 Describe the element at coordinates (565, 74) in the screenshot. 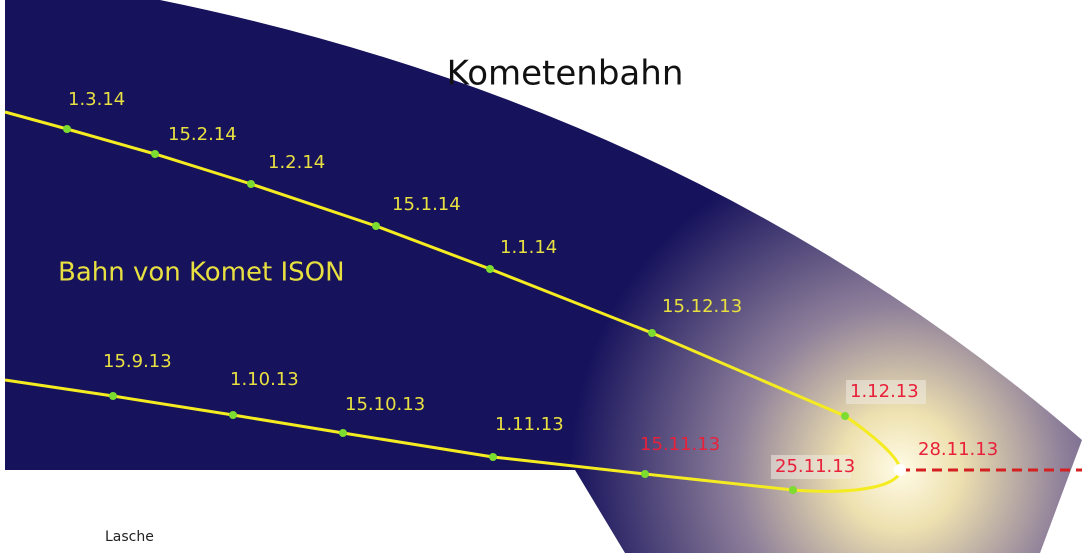

I see `title: Kometenbahn` at that location.